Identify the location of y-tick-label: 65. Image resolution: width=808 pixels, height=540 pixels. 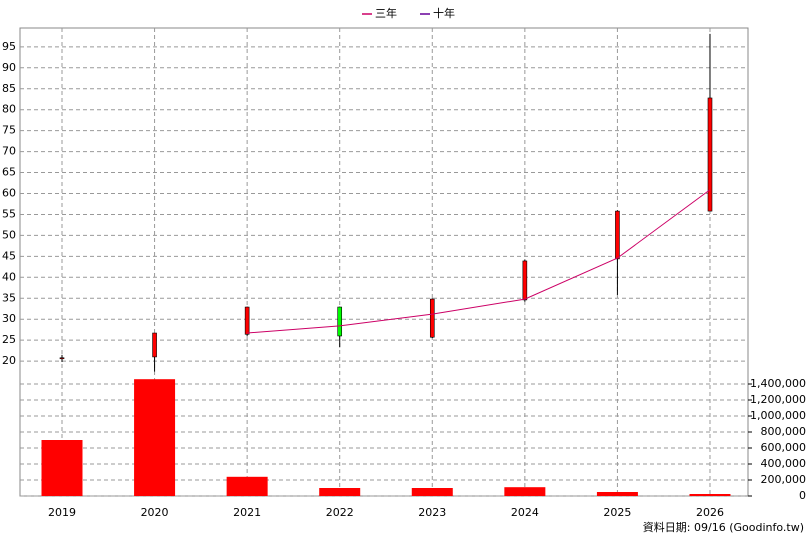
(9, 172).